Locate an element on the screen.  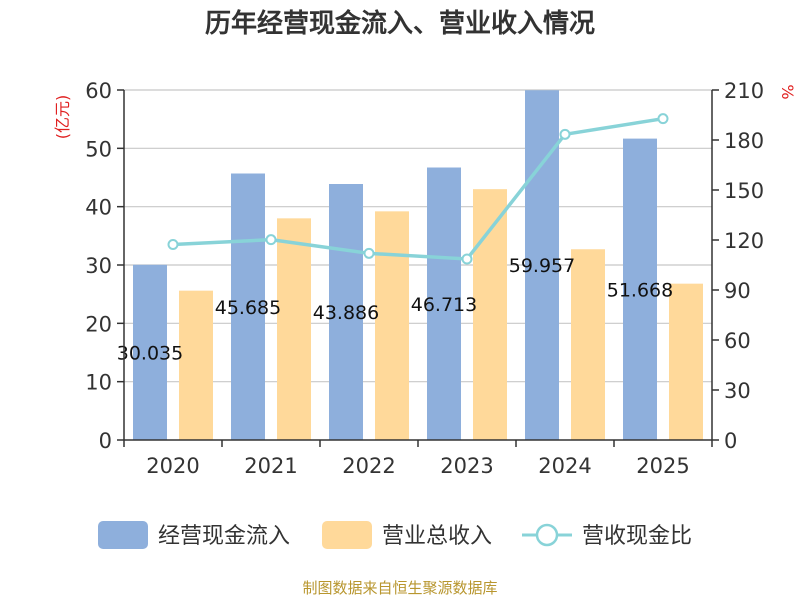
bar-value-label: 46.713 is located at coordinates (444, 305).